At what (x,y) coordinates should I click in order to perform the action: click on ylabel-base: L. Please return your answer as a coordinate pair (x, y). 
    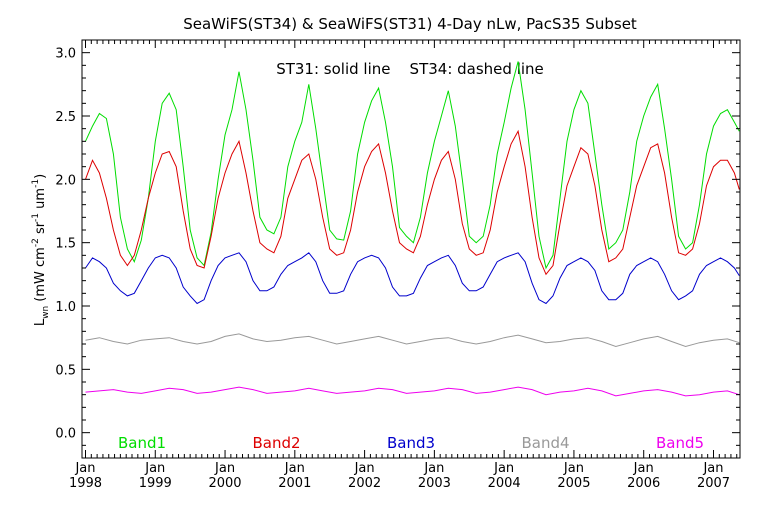
    Looking at the image, I should click on (40, 322).